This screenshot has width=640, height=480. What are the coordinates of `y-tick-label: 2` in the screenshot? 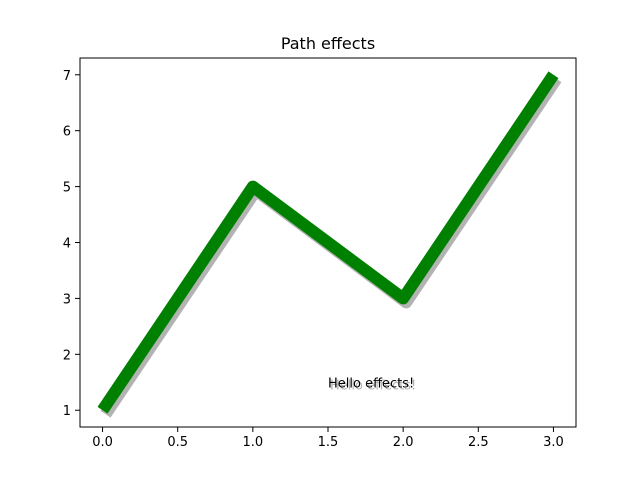 It's located at (67, 355).